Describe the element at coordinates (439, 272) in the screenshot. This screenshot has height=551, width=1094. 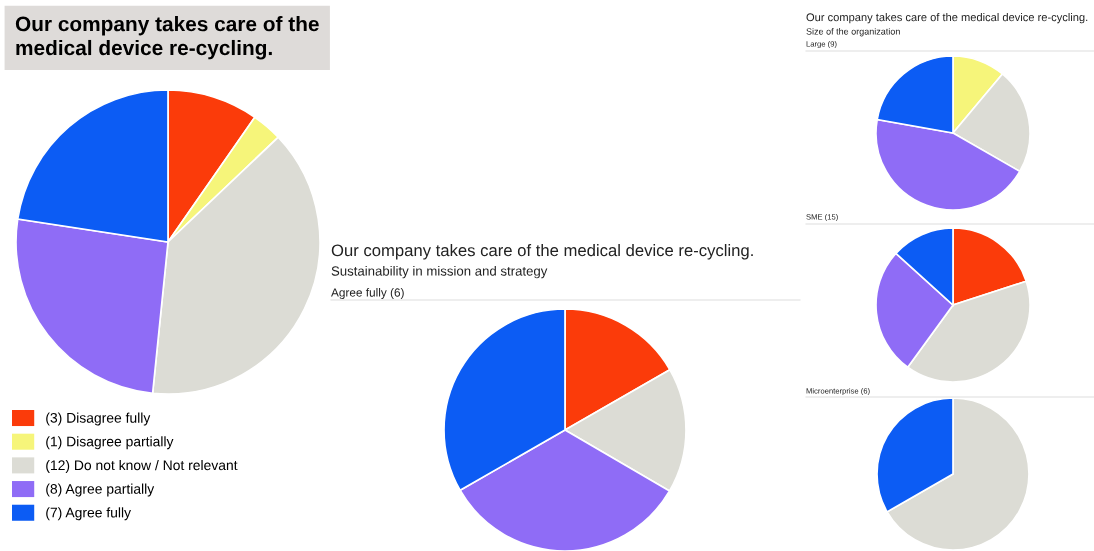
I see `chart-subtitle: Sustainability in mission and strategy` at that location.